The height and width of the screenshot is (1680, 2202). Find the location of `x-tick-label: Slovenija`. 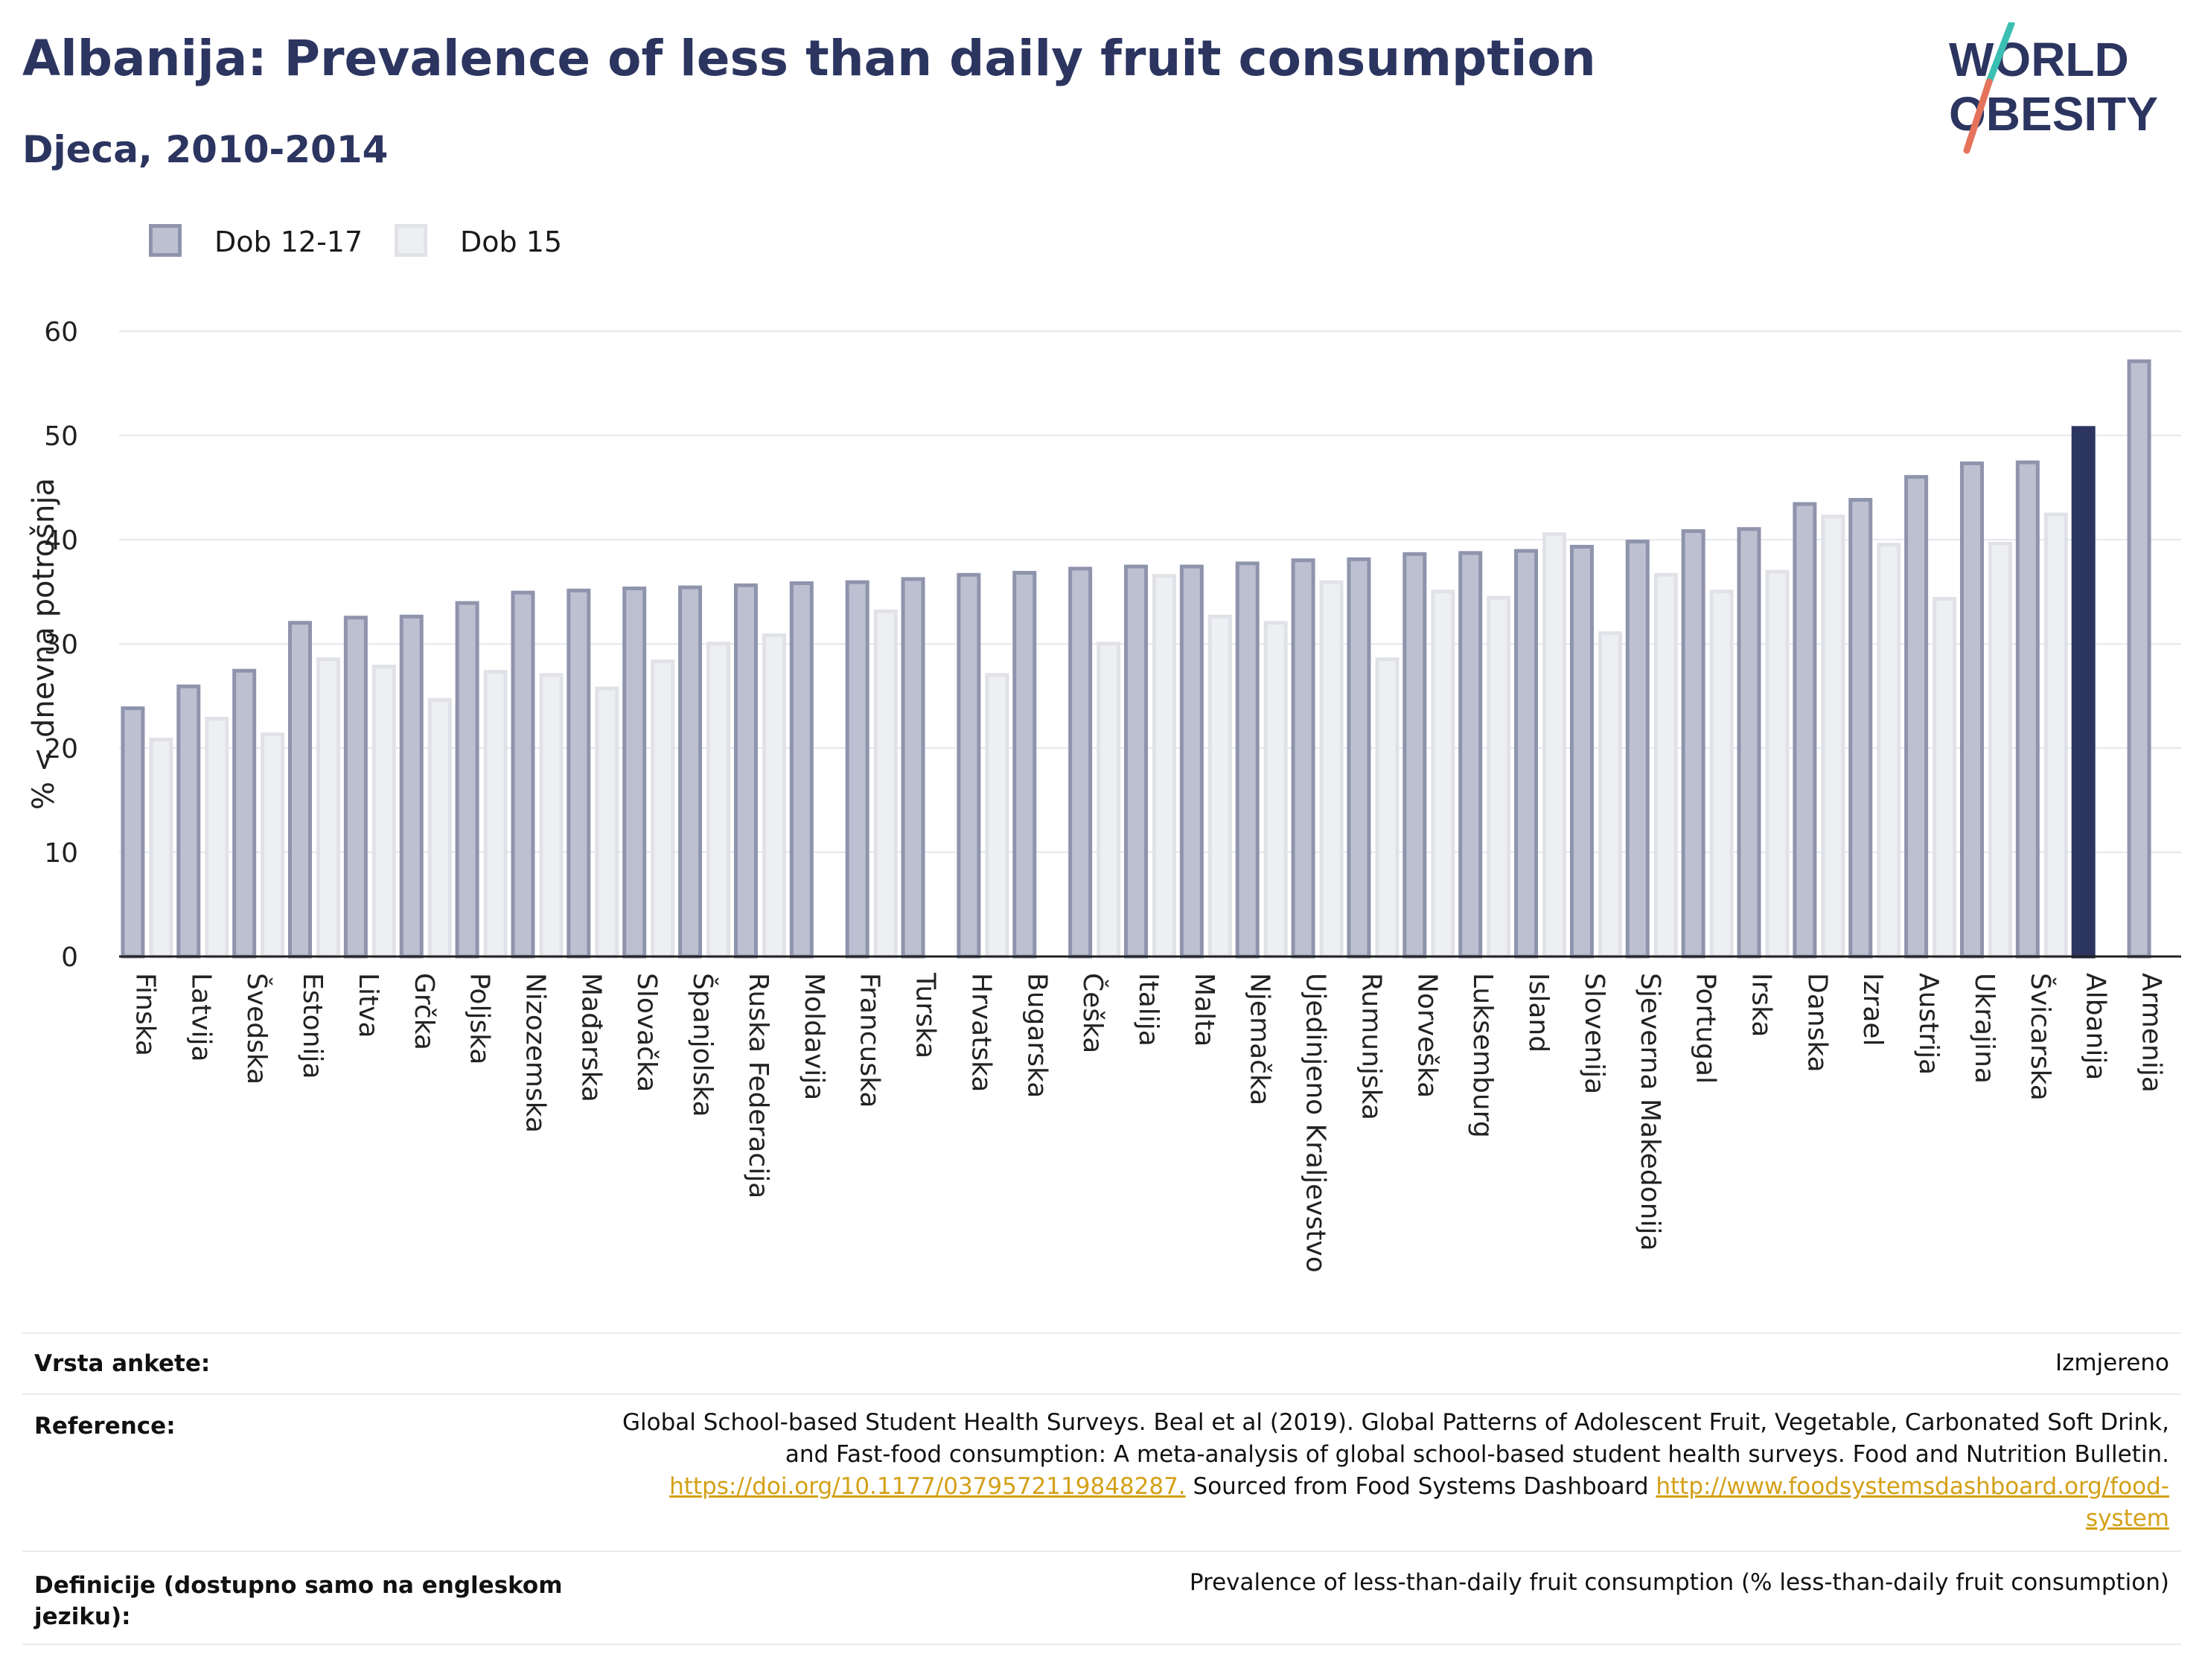

x-tick-label: Slovenija is located at coordinates (1594, 1033).